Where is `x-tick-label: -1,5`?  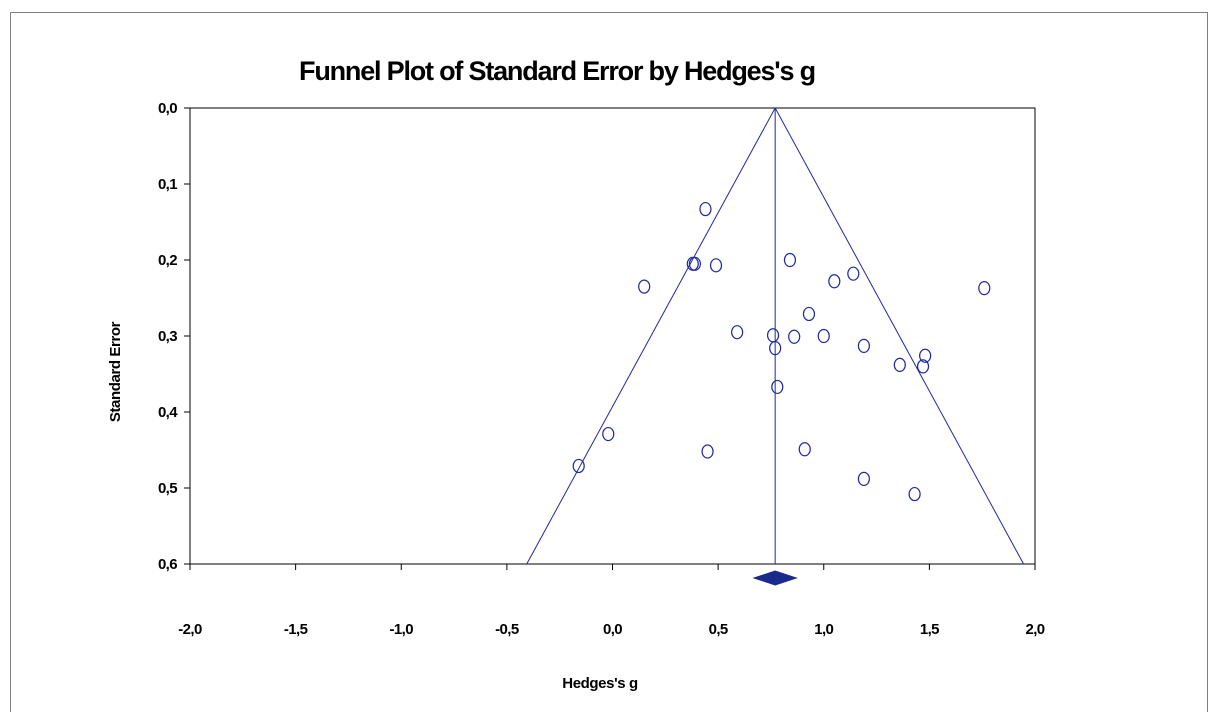
x-tick-label: -1,5 is located at coordinates (296, 629).